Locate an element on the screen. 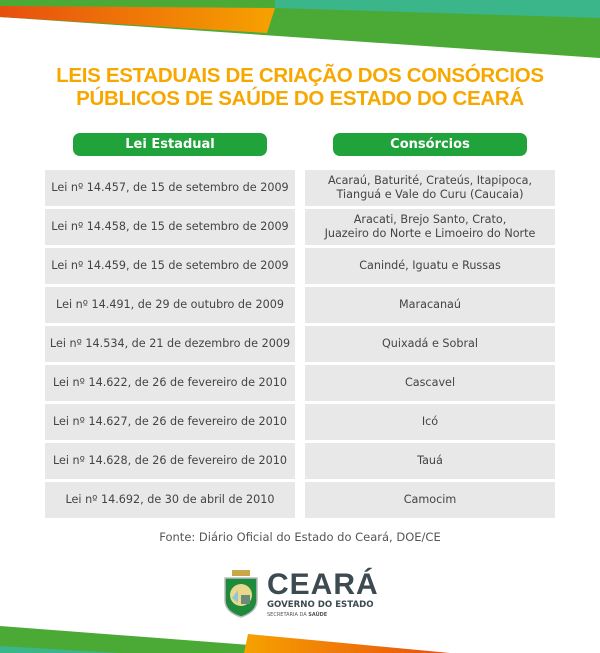 This screenshot has width=600, height=653. lei-cell: Lei nº 14.692, de 30 de abril de 2010 is located at coordinates (170, 500).